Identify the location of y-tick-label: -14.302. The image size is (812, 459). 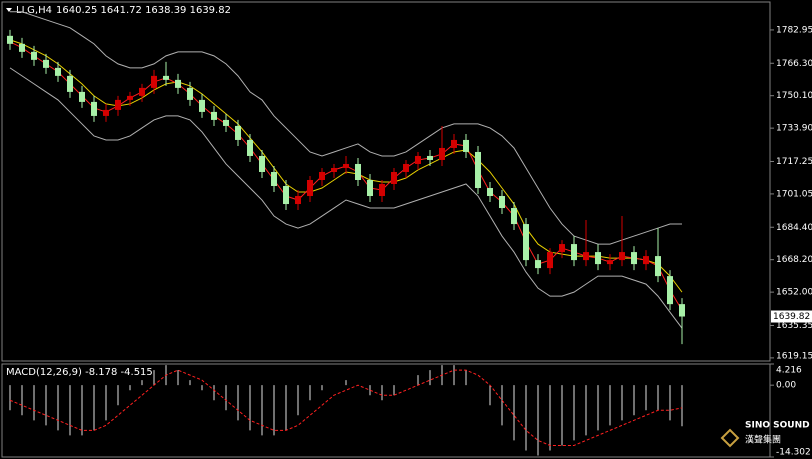
(793, 453).